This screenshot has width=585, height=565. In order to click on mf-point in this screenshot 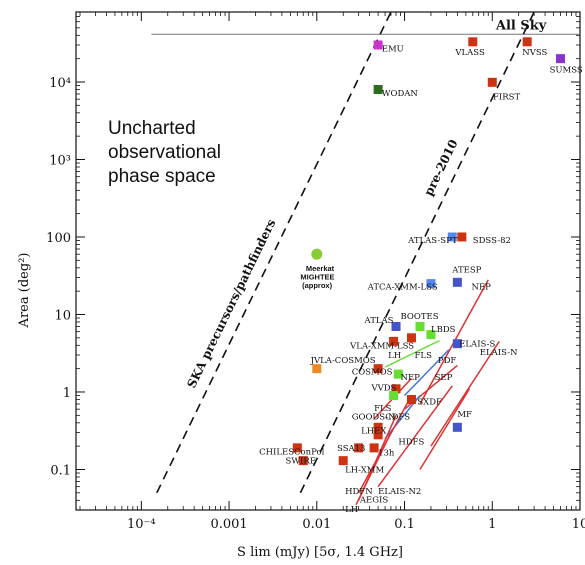, I will do `click(457, 427)`.